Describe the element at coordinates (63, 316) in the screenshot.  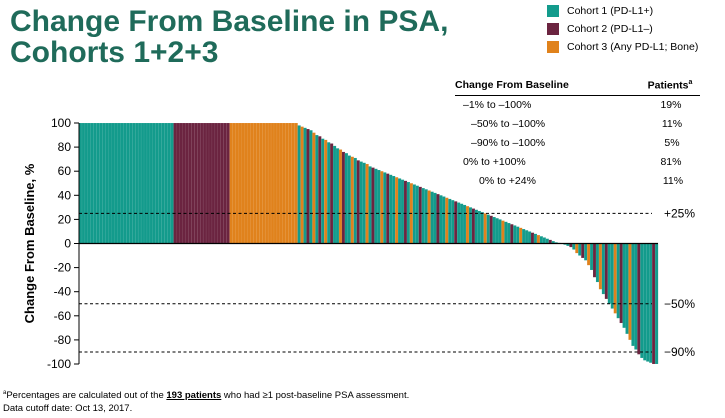
I see `y-tick-label: -60` at that location.